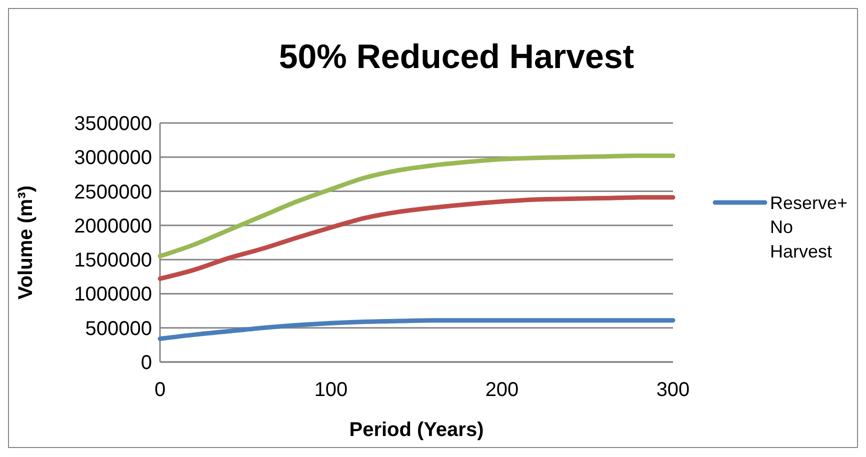 The image size is (866, 457). What do you see at coordinates (331, 390) in the screenshot?
I see `x-tick-label: 100` at bounding box center [331, 390].